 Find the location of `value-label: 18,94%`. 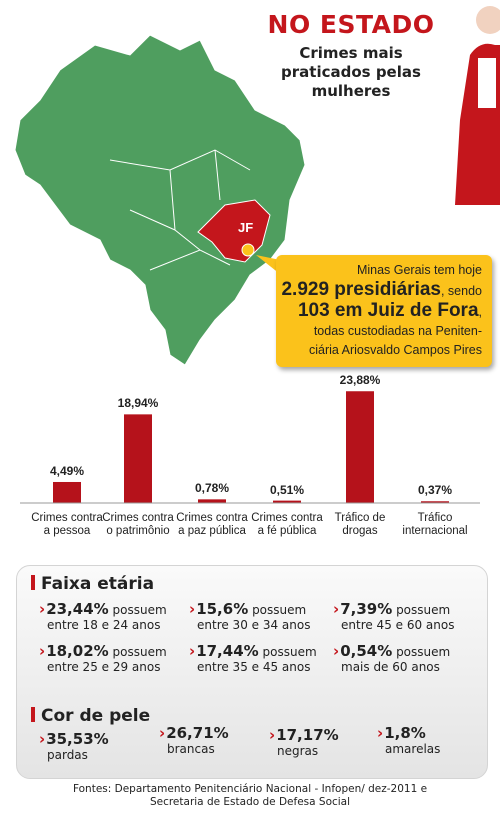

value-label: 18,94% is located at coordinates (138, 403).